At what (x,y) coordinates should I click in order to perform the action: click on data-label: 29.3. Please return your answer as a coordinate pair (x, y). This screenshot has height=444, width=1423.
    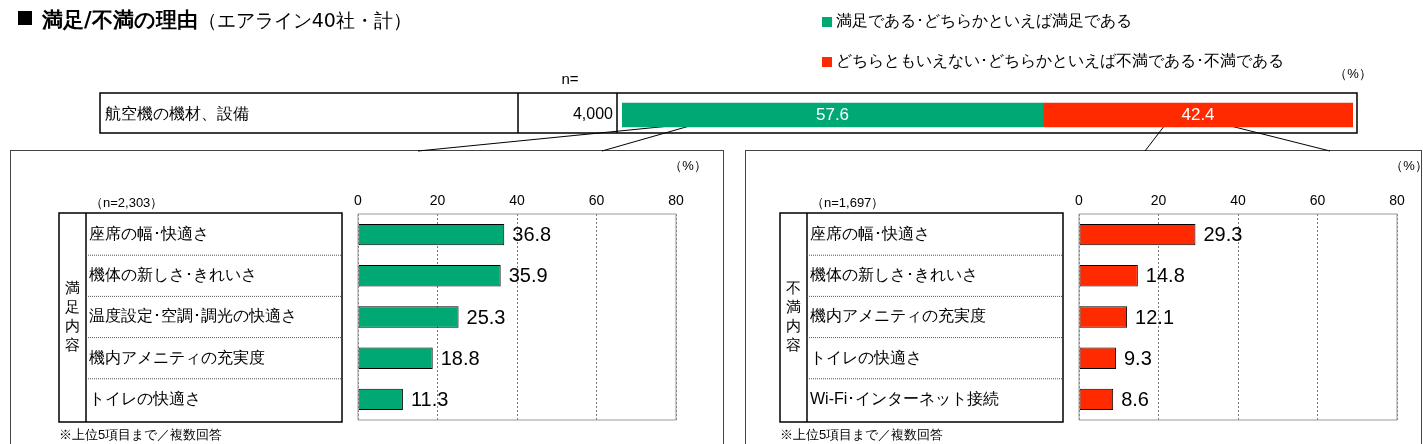
    Looking at the image, I should click on (1223, 234).